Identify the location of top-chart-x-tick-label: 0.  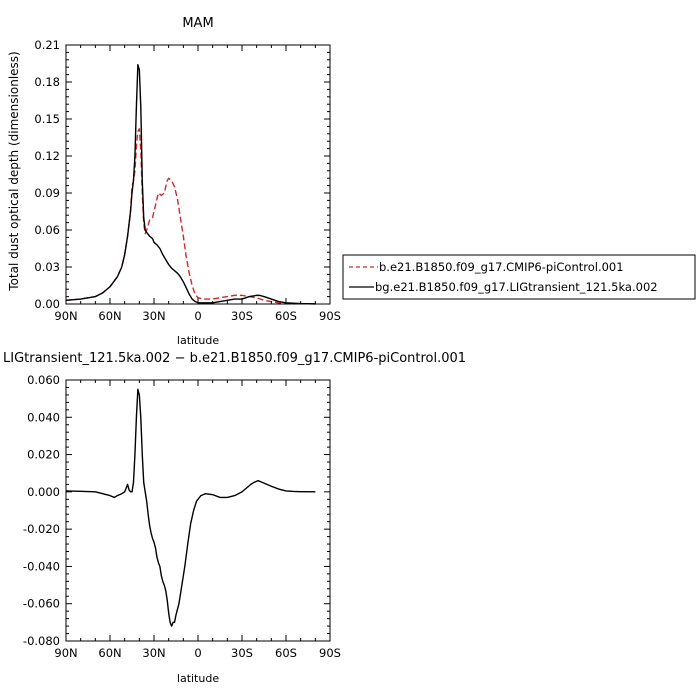
(197, 316).